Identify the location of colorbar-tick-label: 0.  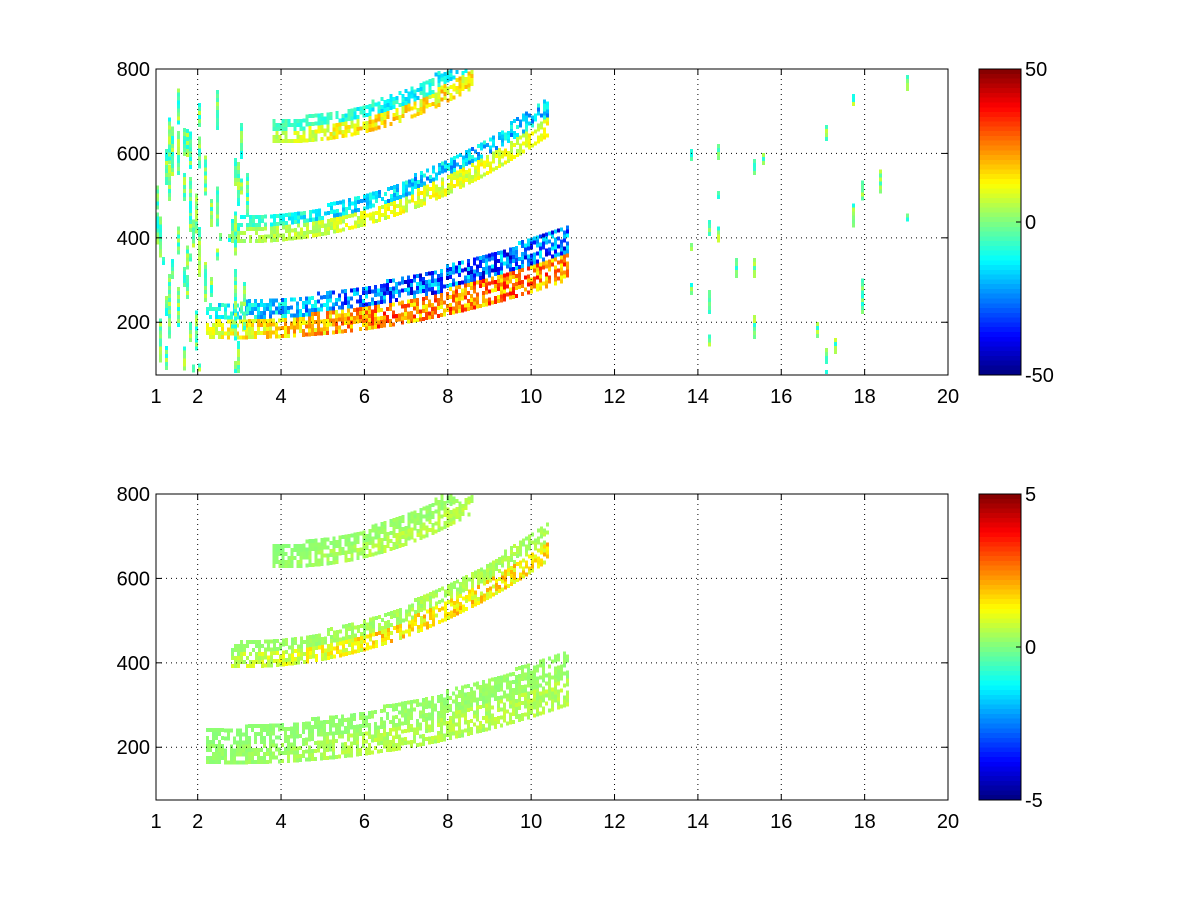
(1030, 223).